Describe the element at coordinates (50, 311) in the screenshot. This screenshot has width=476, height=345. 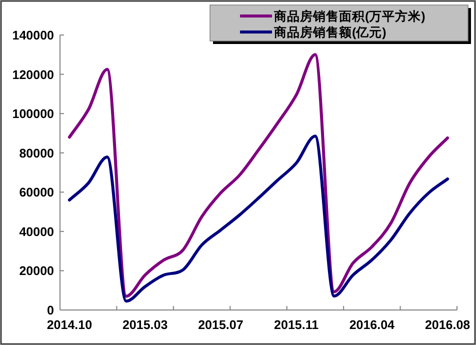
I see `y-tick-label: 0` at that location.